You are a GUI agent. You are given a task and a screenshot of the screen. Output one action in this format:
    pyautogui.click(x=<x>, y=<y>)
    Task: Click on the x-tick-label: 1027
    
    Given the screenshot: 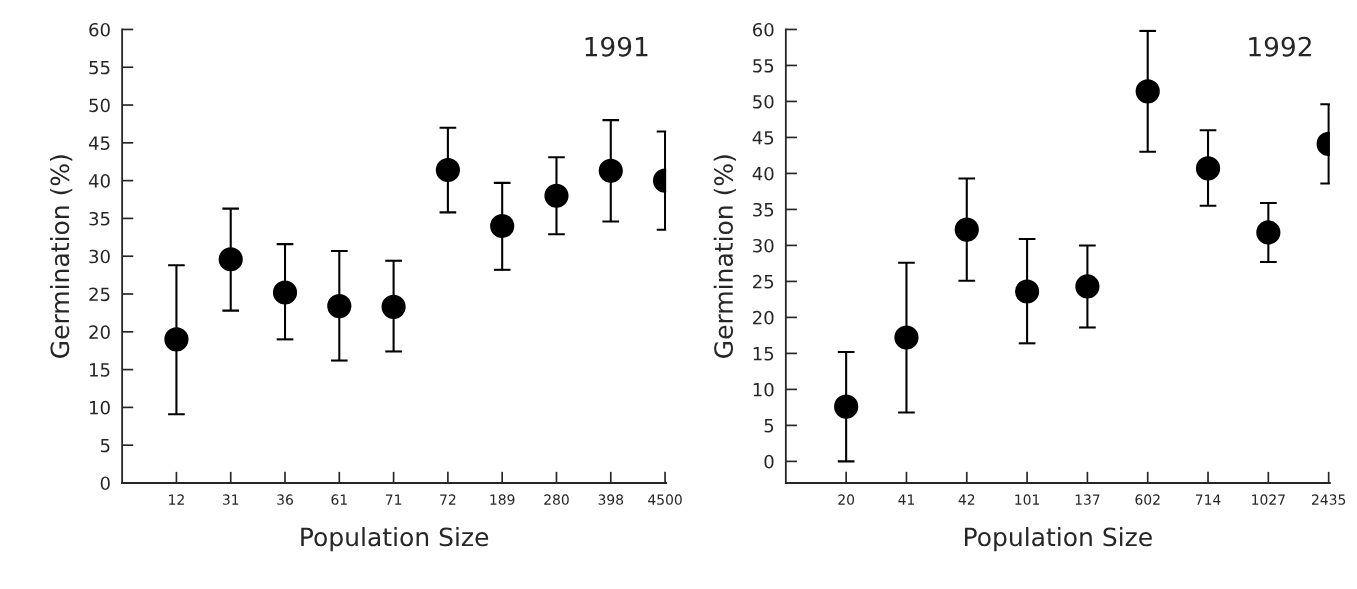 What is the action you would take?
    pyautogui.click(x=1268, y=499)
    